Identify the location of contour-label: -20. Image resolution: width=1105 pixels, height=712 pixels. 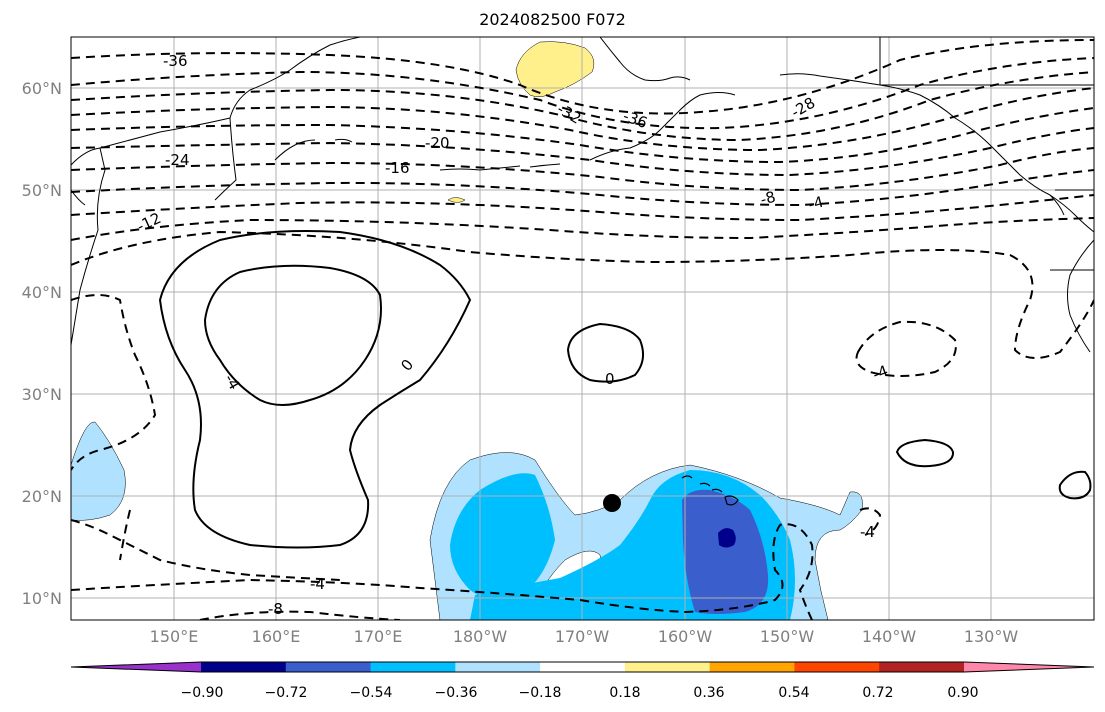
(437, 143).